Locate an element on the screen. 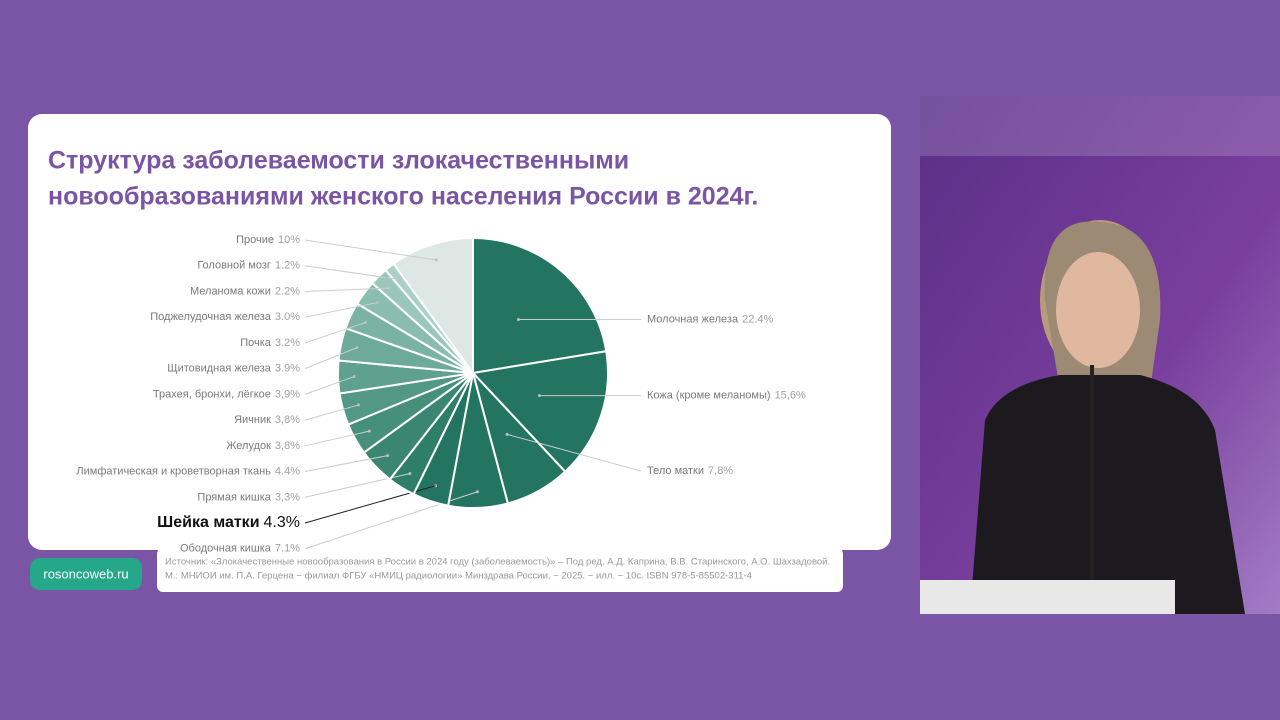 The width and height of the screenshot is (1280, 720). value-label: 22.4% is located at coordinates (757, 319).